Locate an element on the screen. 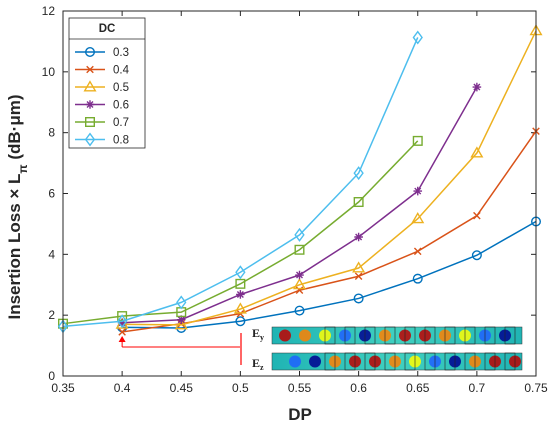 The height and width of the screenshot is (430, 550). x-tick-label: 0.7 is located at coordinates (477, 388).